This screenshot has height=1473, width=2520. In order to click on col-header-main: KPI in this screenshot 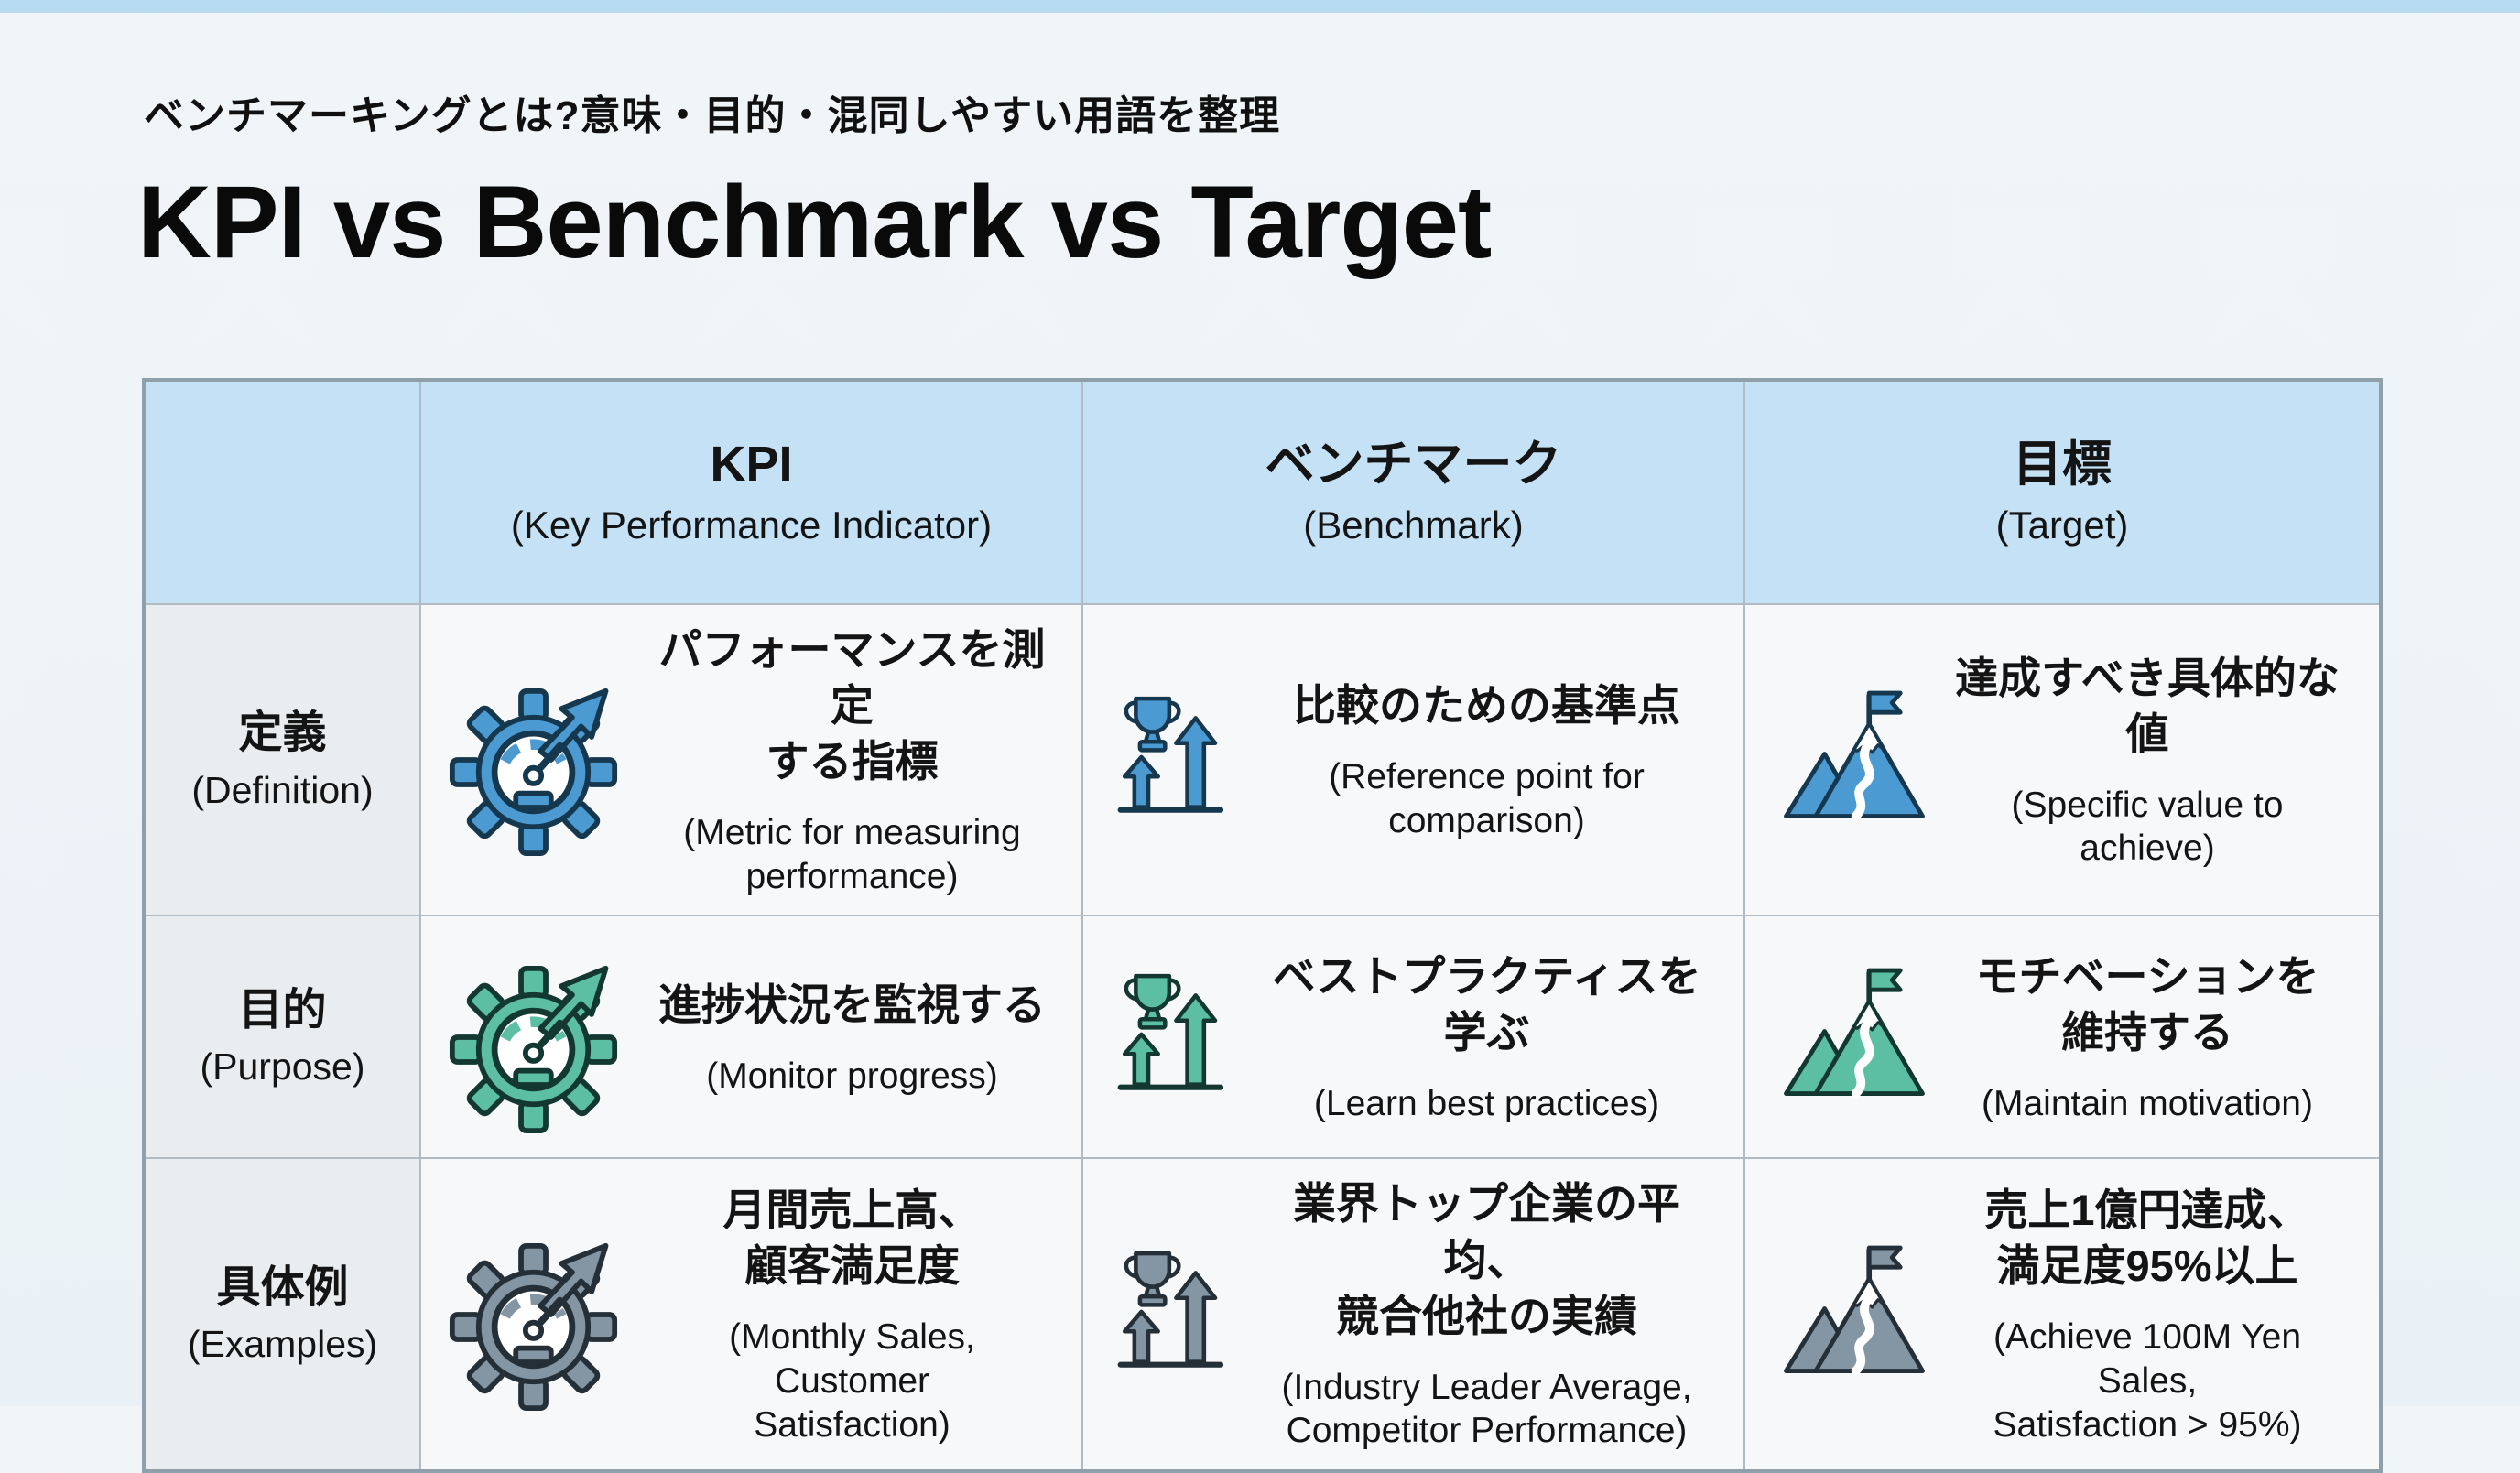, I will do `click(751, 464)`.